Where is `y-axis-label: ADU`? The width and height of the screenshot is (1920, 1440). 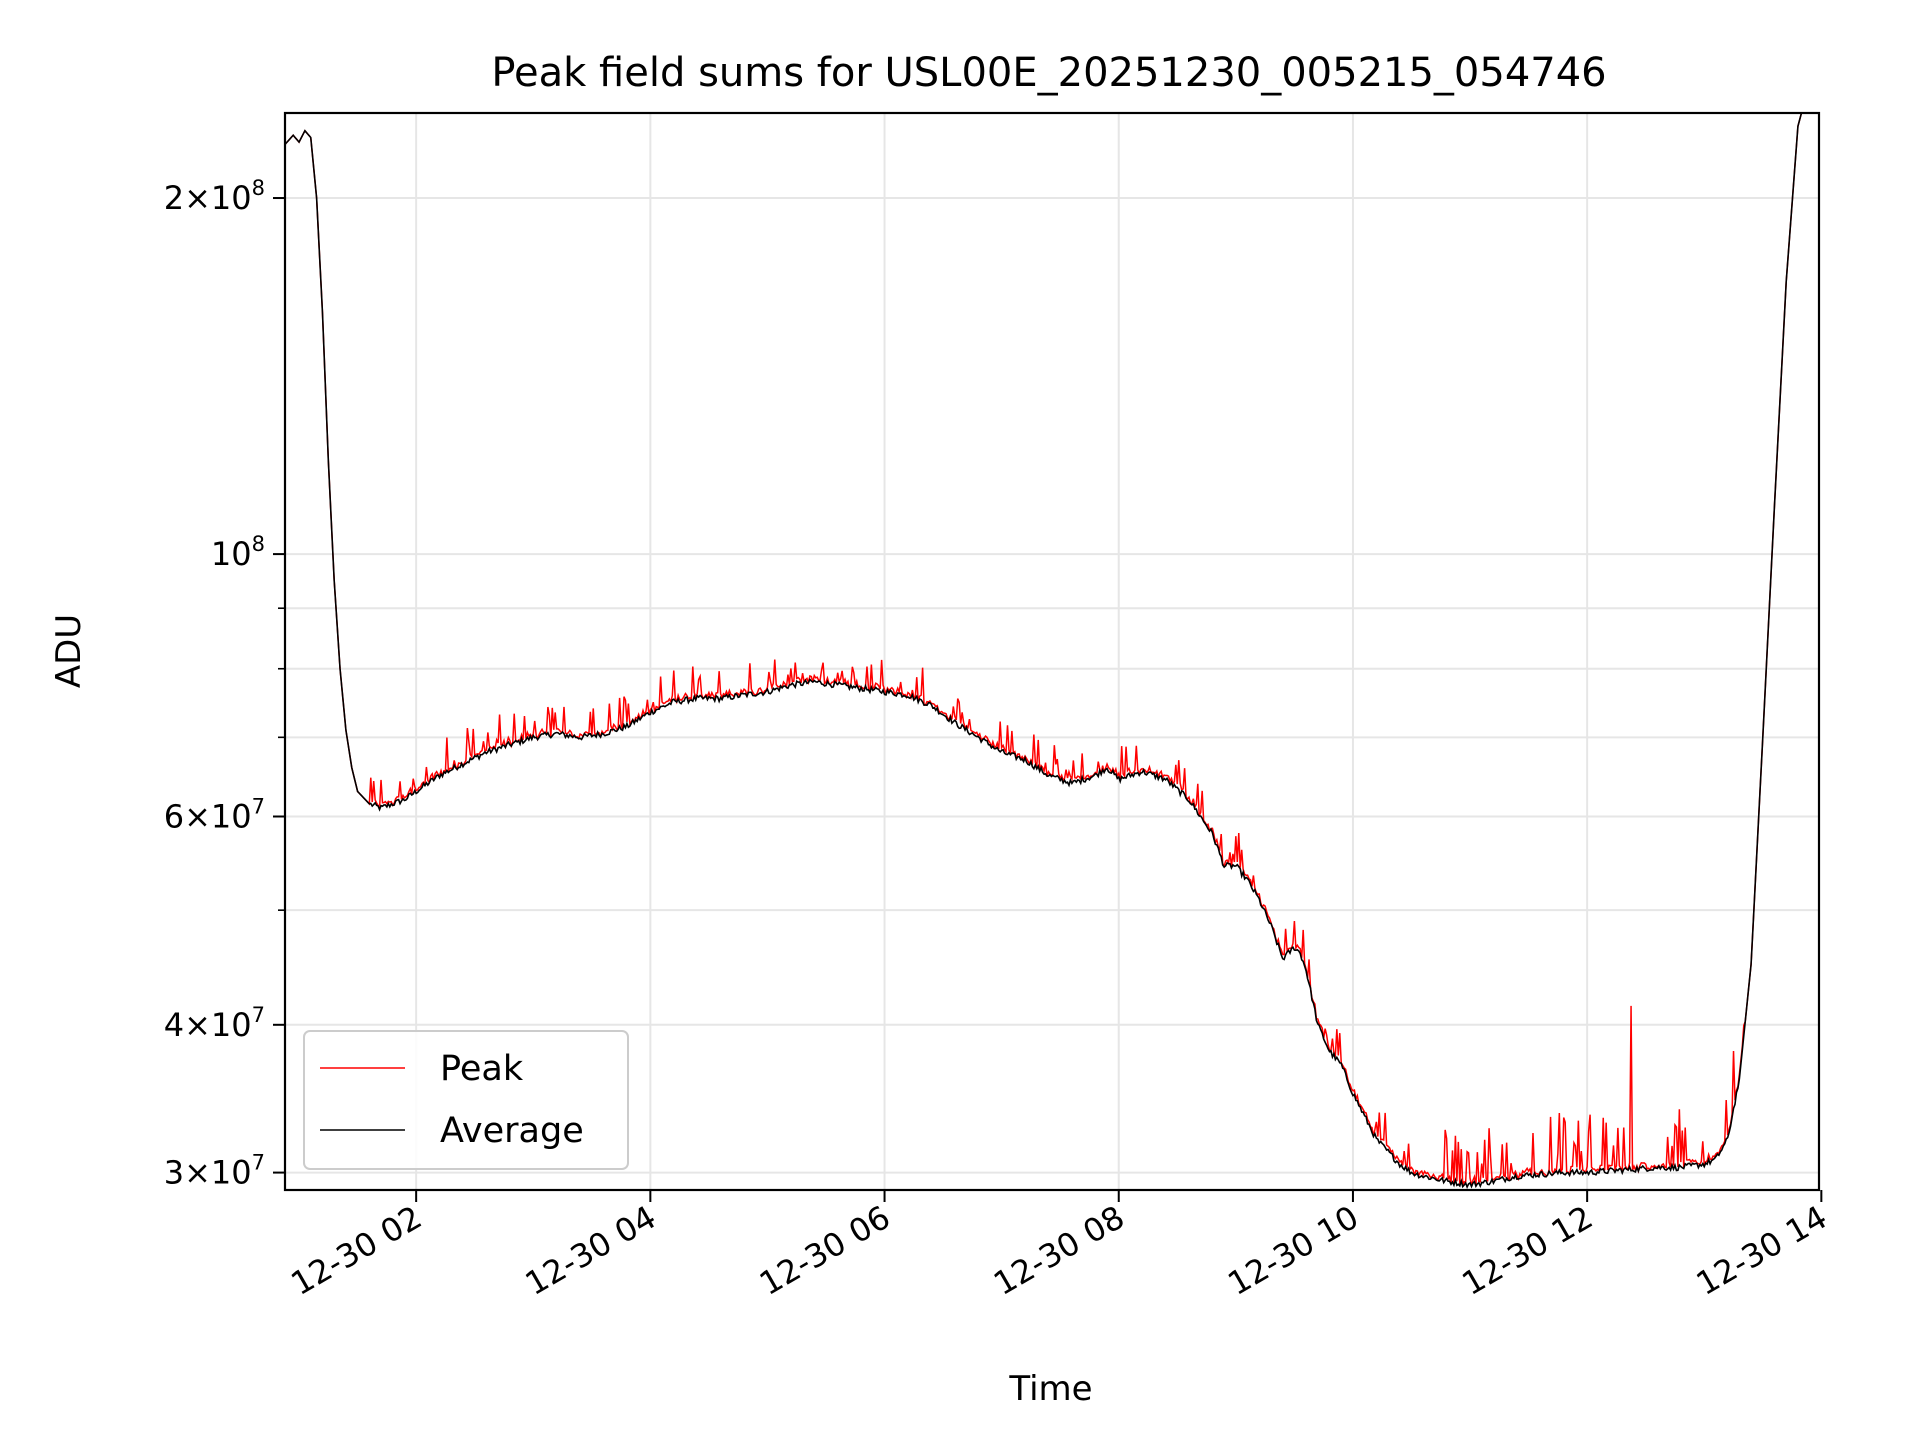
y-axis-label: ADU is located at coordinates (69, 651).